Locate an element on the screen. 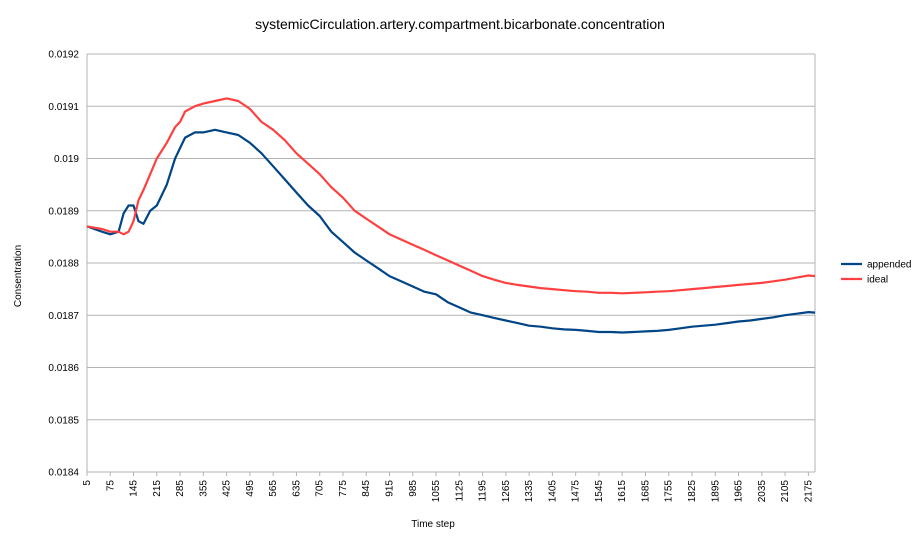 This screenshot has height=536, width=921. x-tick-label: 985 is located at coordinates (413, 488).